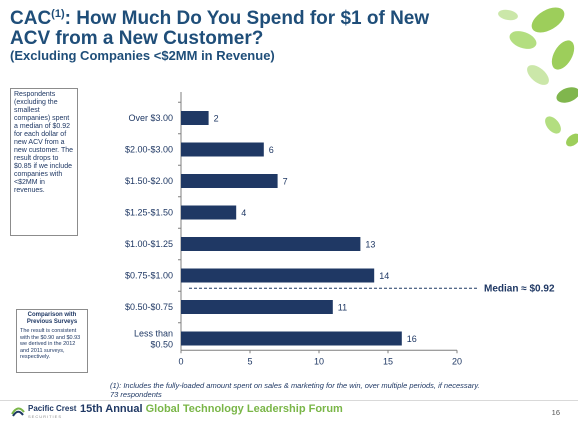  I want to click on category-label: Less than, so click(153, 334).